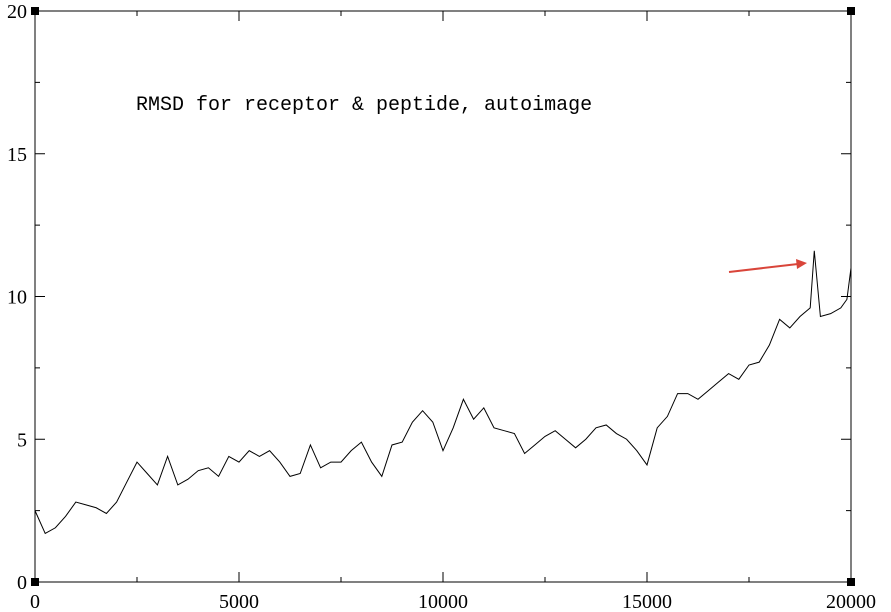 This screenshot has height=612, width=891. Describe the element at coordinates (22, 440) in the screenshot. I see `y-tick-label: 5` at that location.